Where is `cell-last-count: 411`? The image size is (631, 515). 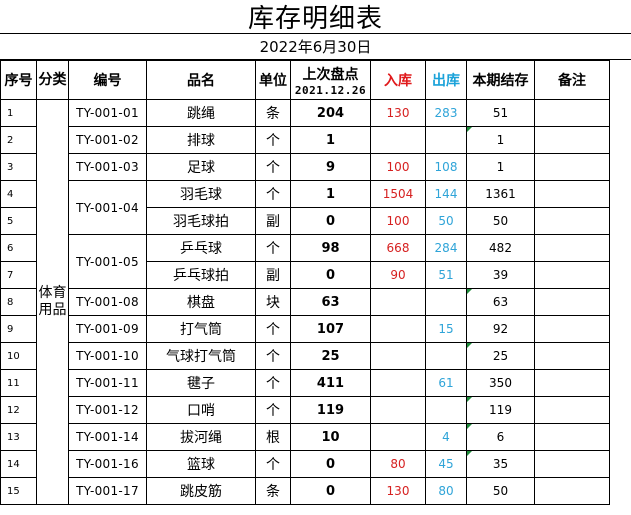
cell-last-count: 411 is located at coordinates (330, 383).